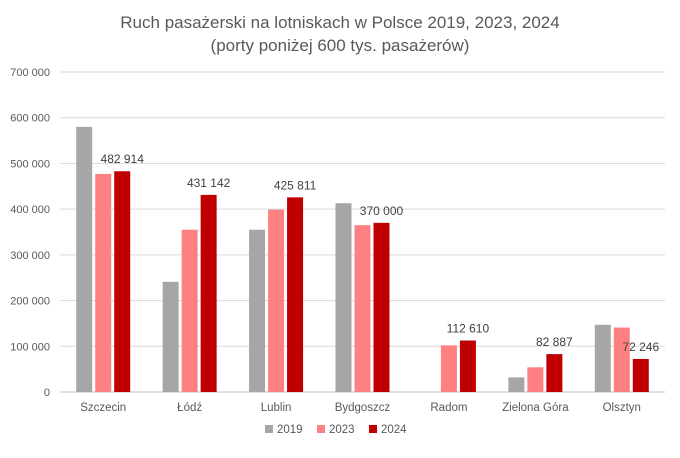  Describe the element at coordinates (269, 429) in the screenshot. I see `legend-swatch-2019` at that location.